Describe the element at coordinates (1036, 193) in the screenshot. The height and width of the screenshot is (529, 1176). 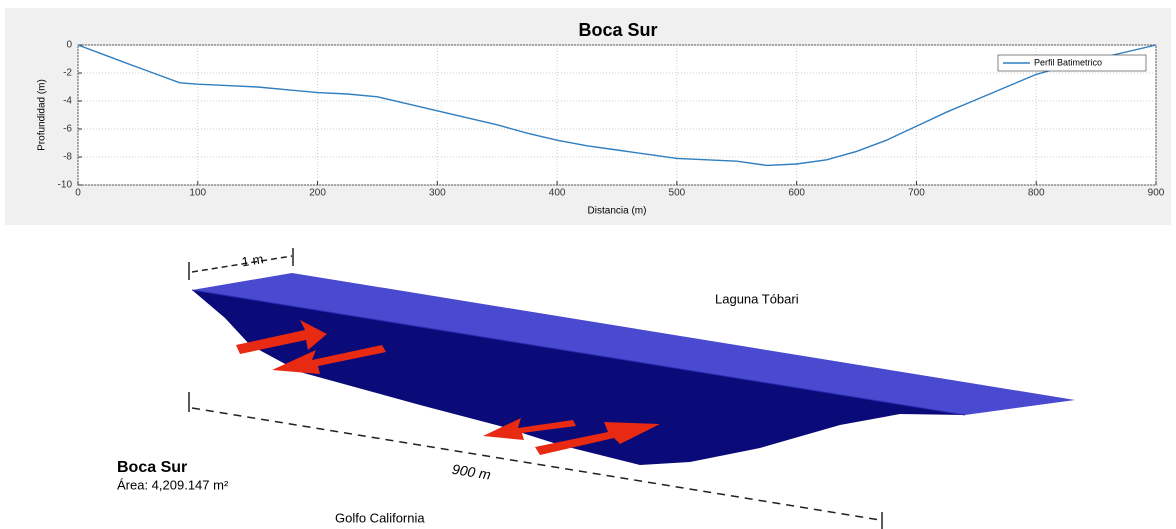
I see `x-tick-label: 800` at that location.